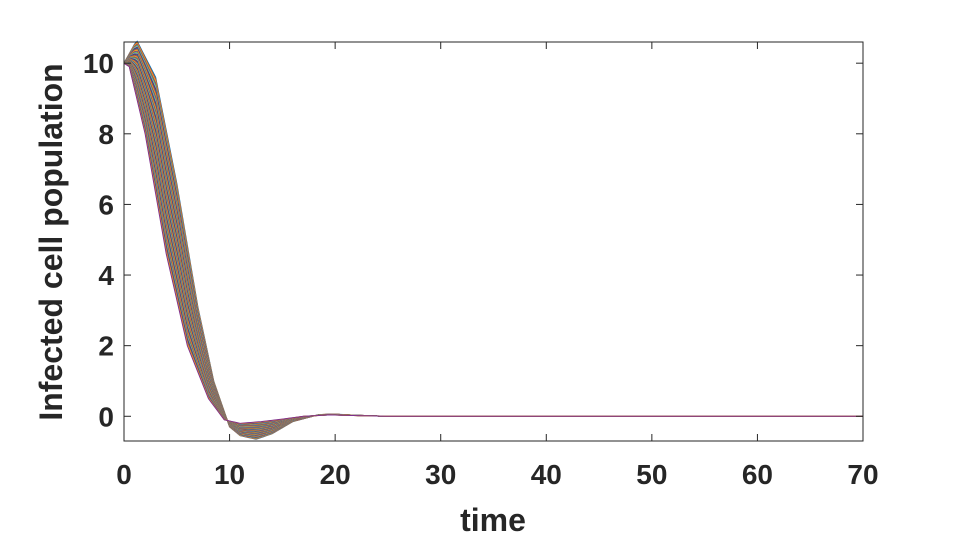 The width and height of the screenshot is (955, 542). Describe the element at coordinates (546, 474) in the screenshot. I see `x-tick-label: 40` at that location.